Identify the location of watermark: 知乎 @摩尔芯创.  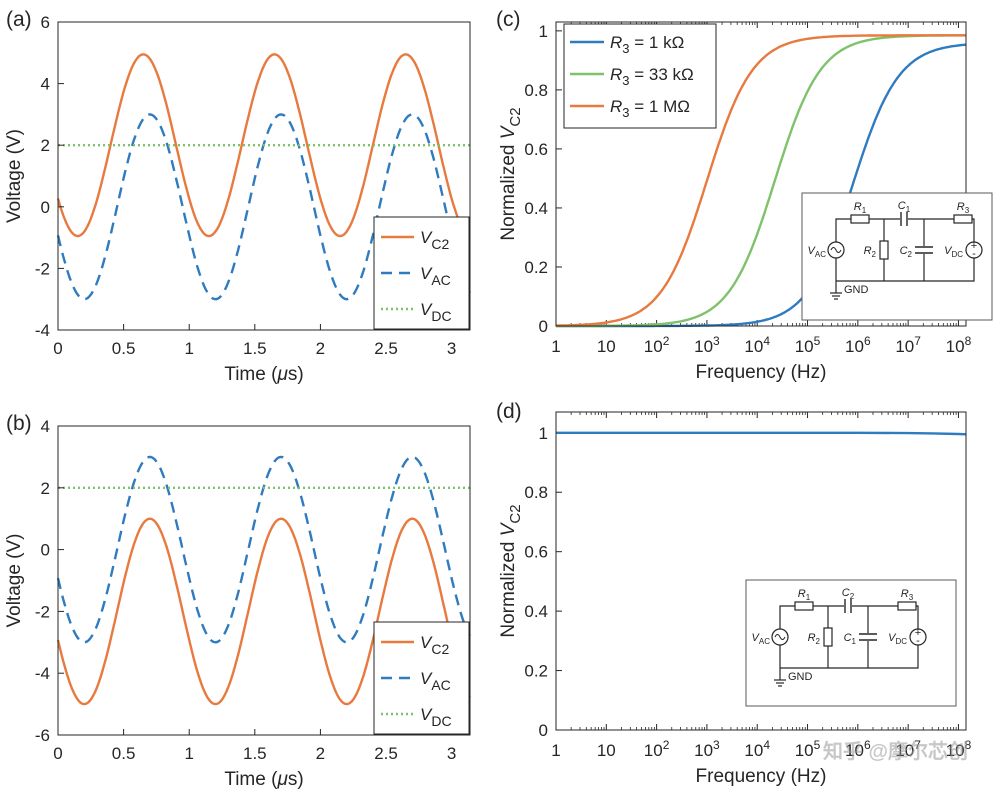
(895, 751).